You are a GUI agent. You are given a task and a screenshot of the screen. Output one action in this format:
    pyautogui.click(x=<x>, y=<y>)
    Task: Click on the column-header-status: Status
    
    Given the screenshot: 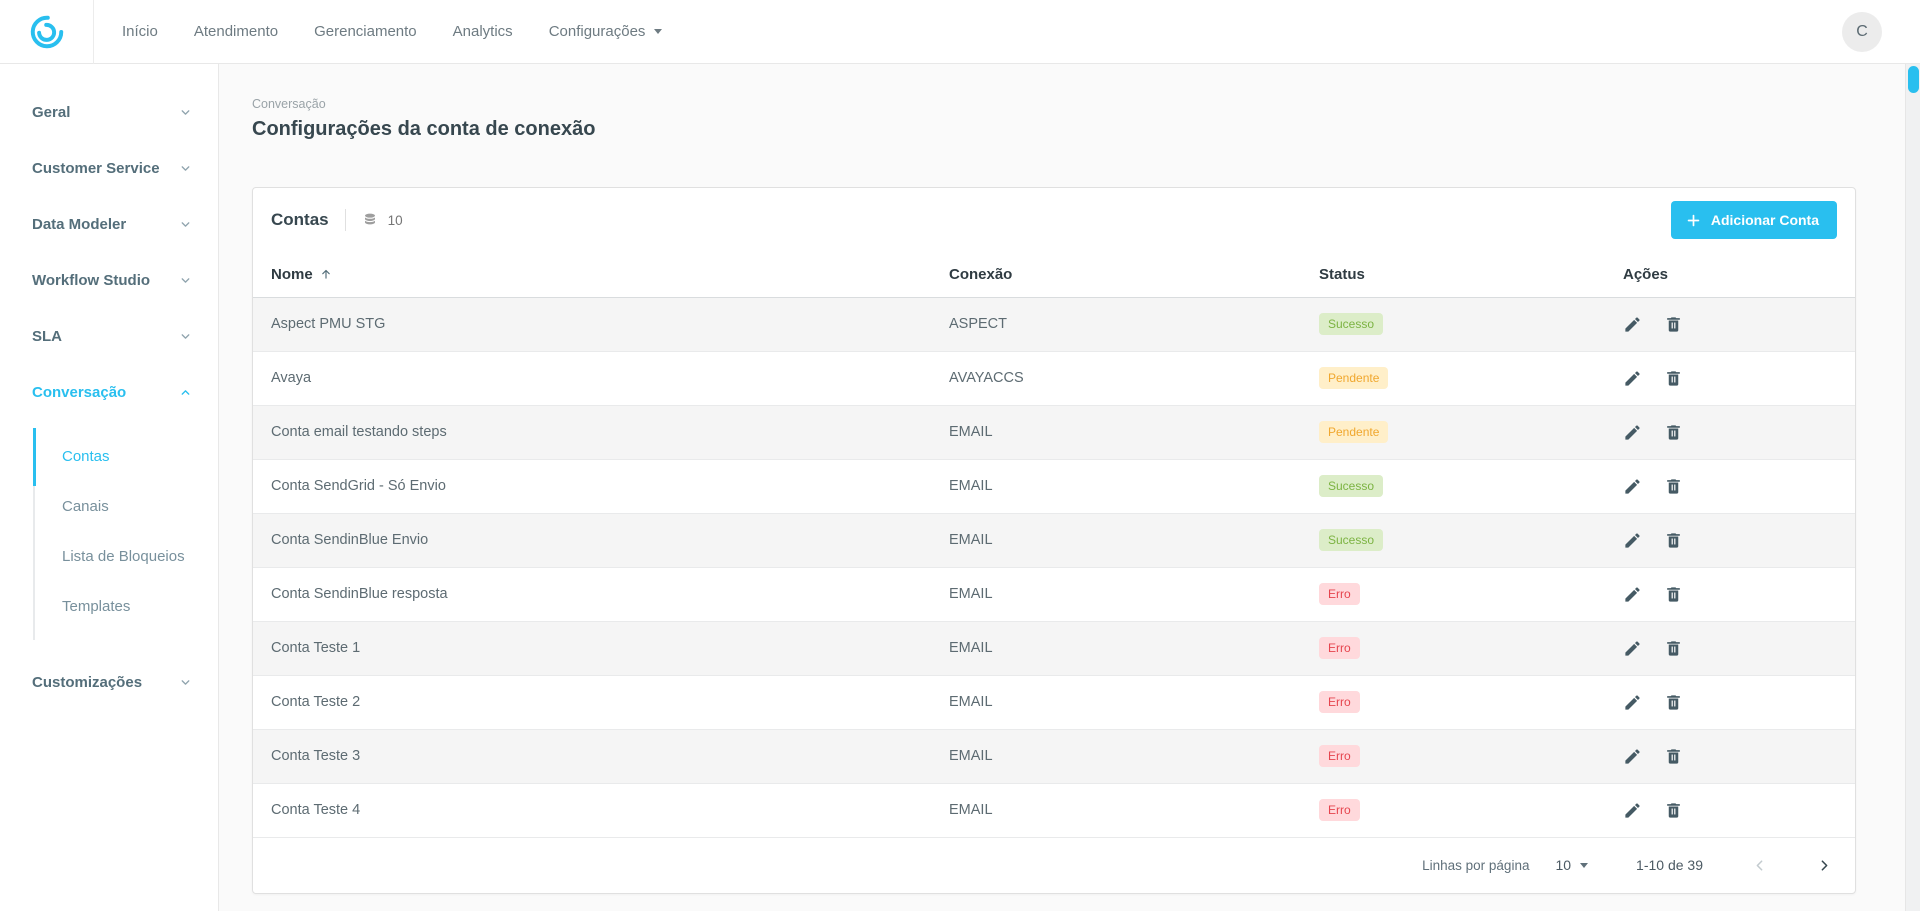 What is the action you would take?
    pyautogui.click(x=1453, y=275)
    